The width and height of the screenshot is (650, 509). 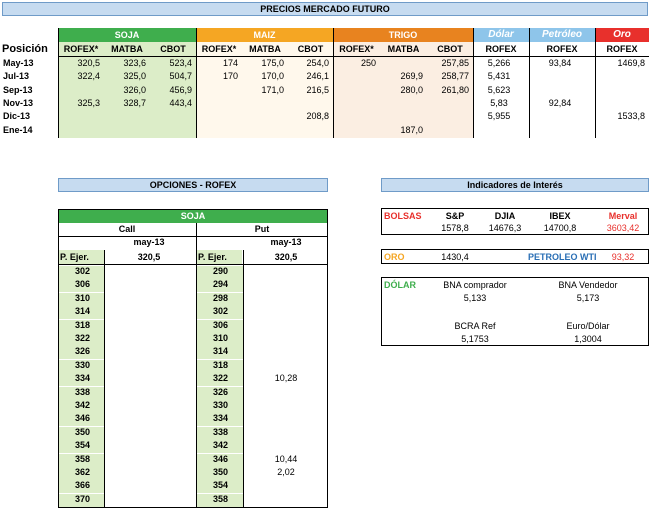 What do you see at coordinates (499, 76) in the screenshot?
I see `price-cell: 5,431` at bounding box center [499, 76].